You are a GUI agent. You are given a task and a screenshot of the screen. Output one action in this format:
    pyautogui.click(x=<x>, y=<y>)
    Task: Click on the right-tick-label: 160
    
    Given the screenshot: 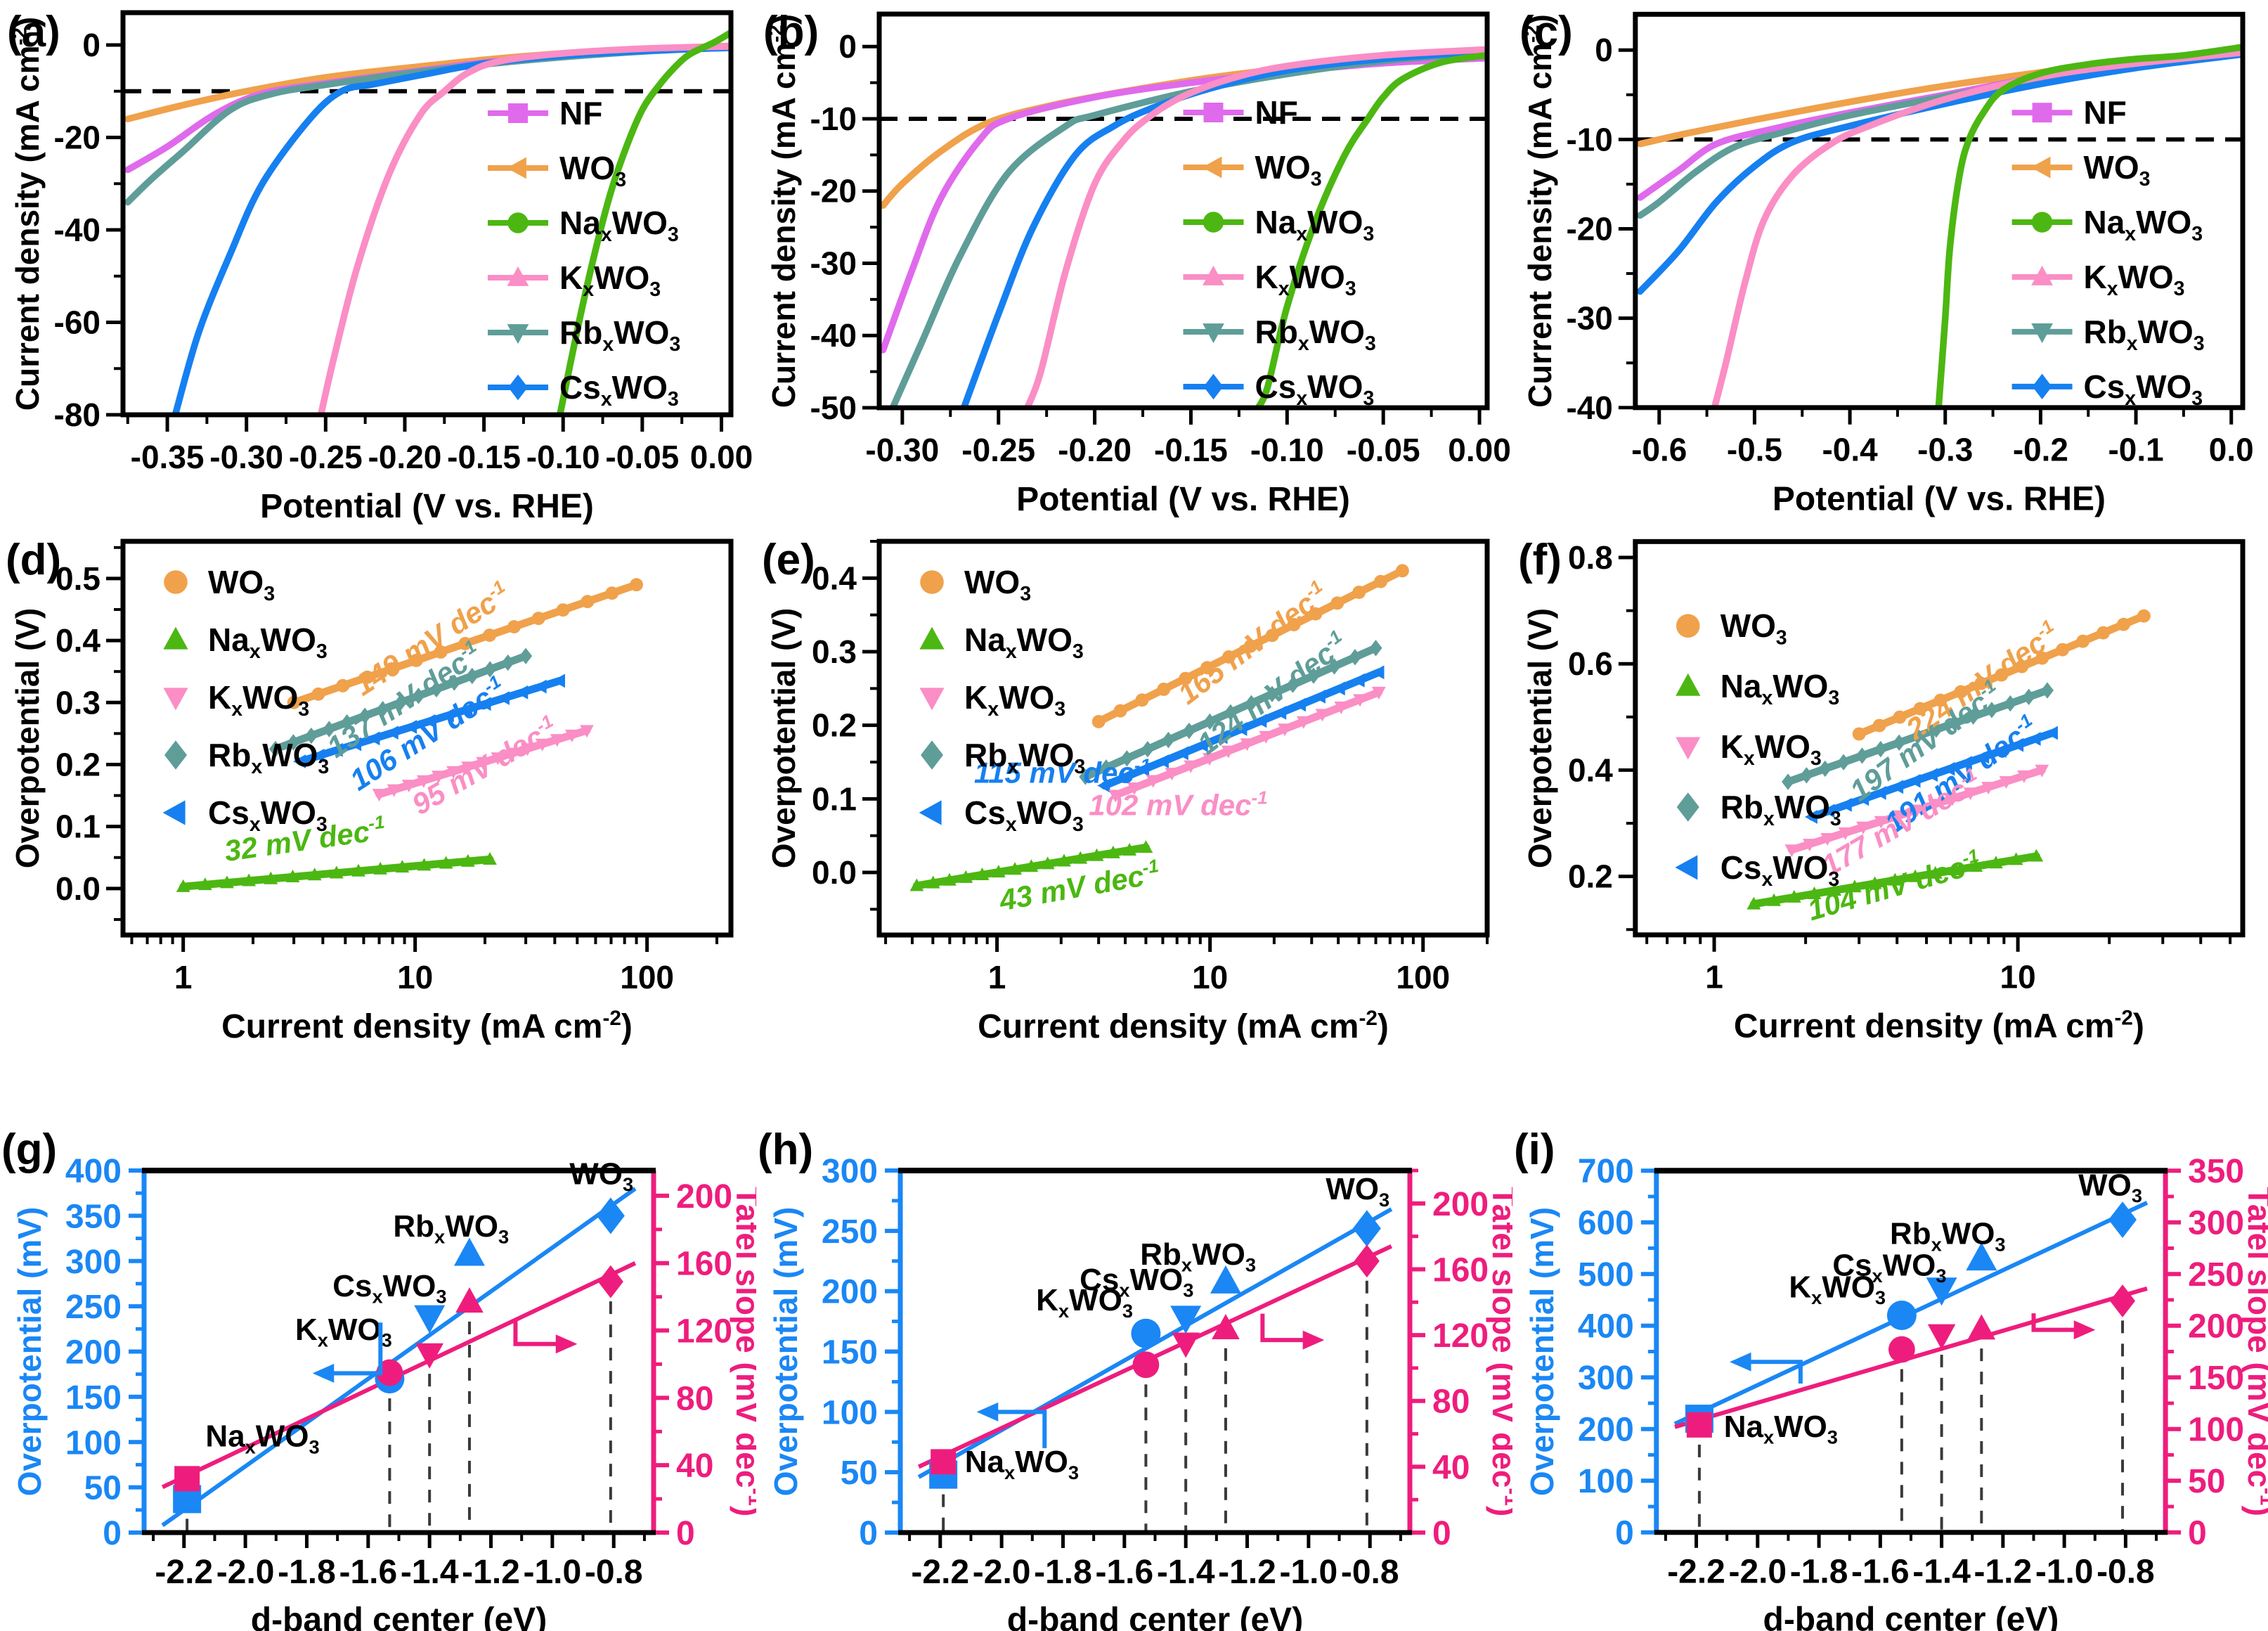 What is the action you would take?
    pyautogui.click(x=704, y=1264)
    